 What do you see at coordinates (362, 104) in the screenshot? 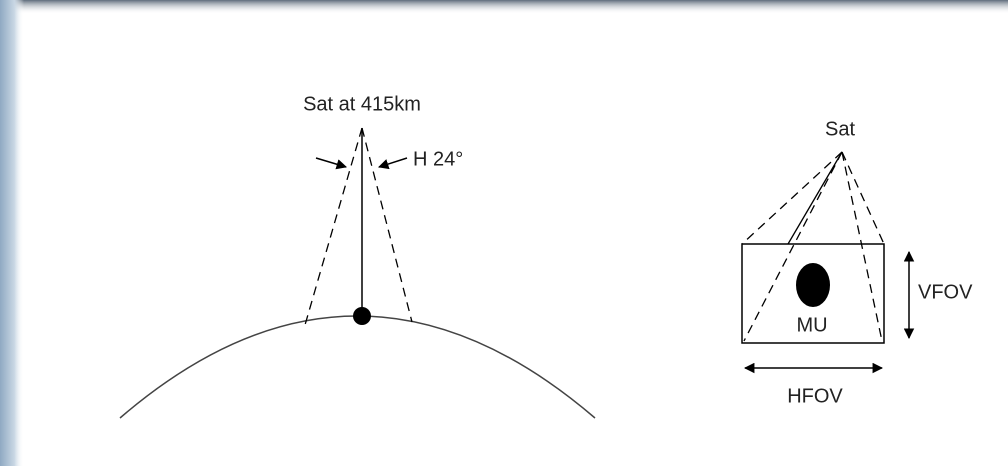
I see `satellite-label: Sat at 415km` at bounding box center [362, 104].